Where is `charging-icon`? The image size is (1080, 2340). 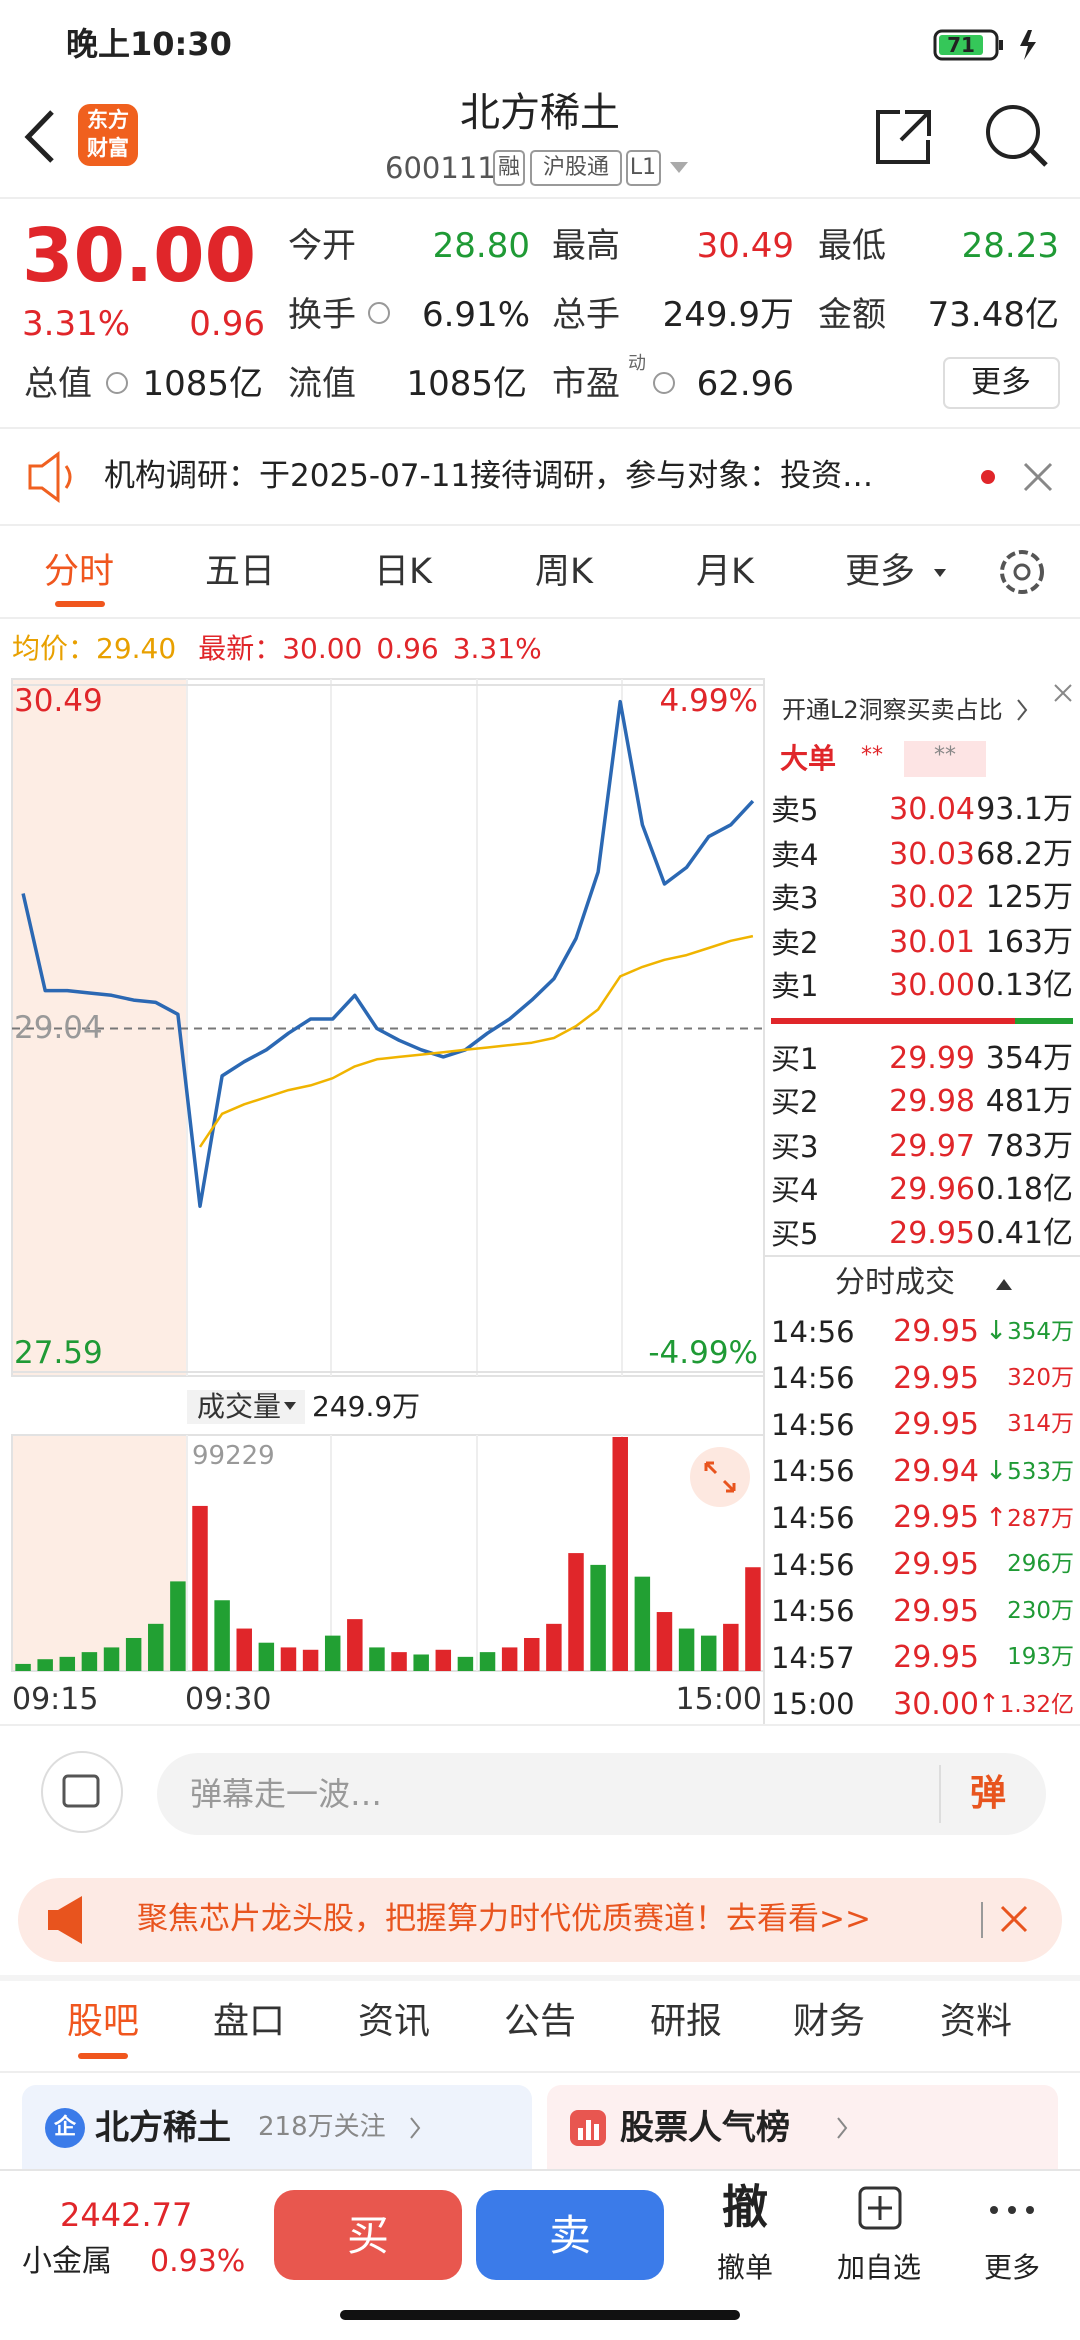 charging-icon is located at coordinates (1028, 45).